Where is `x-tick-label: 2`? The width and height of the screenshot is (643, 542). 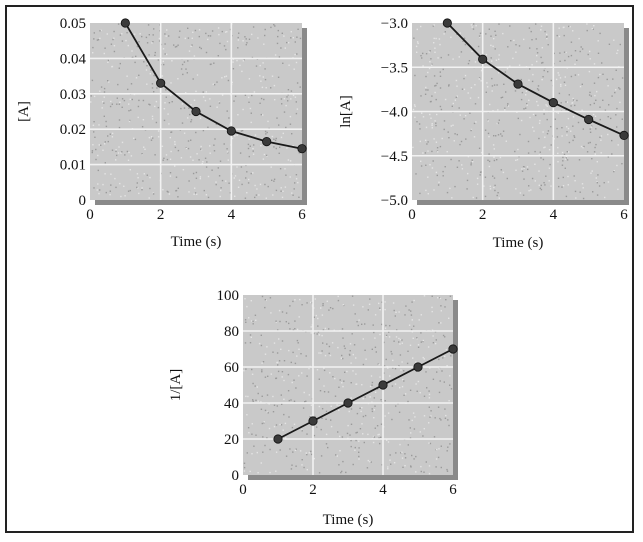 x-tick-label: 2 is located at coordinates (161, 215).